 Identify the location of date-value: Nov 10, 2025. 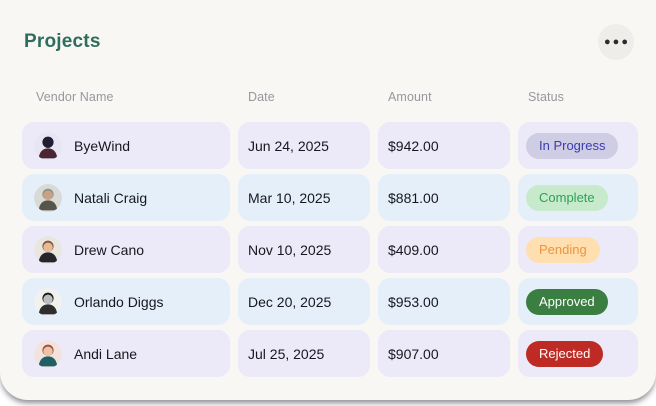
(290, 249).